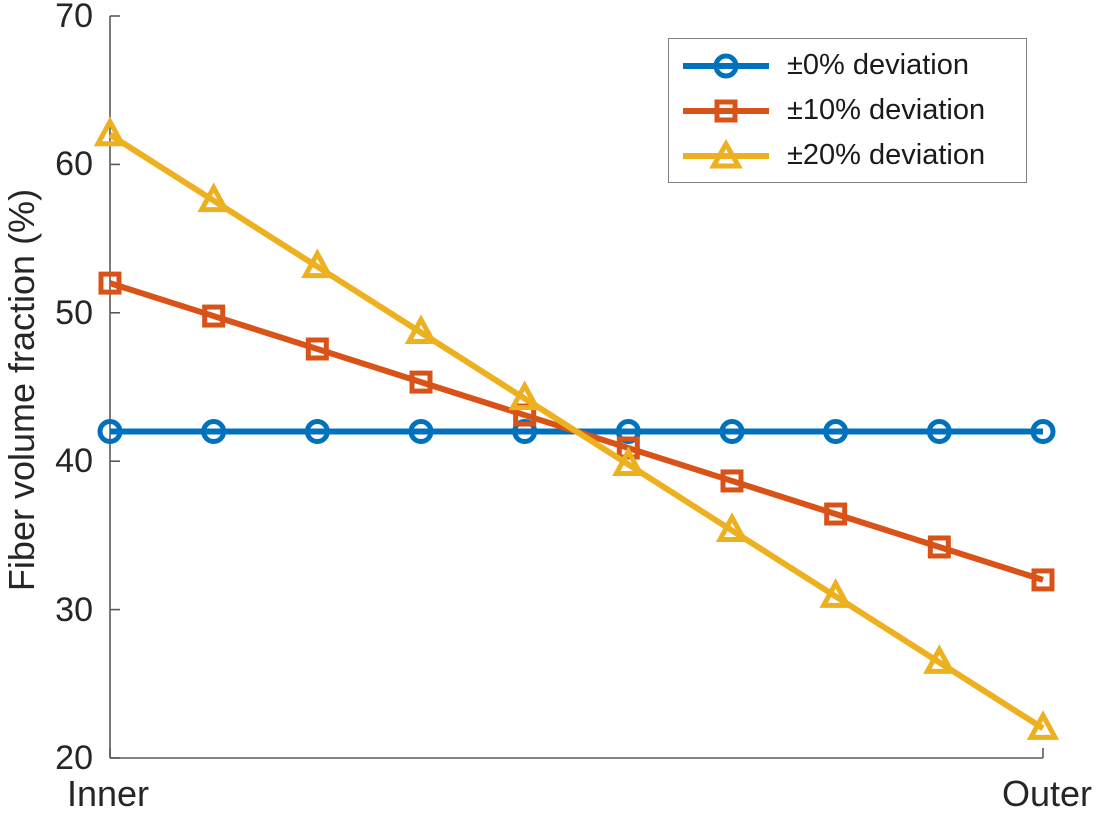 The width and height of the screenshot is (1102, 817). I want to click on x-tick-label-inner: Inner, so click(108, 793).